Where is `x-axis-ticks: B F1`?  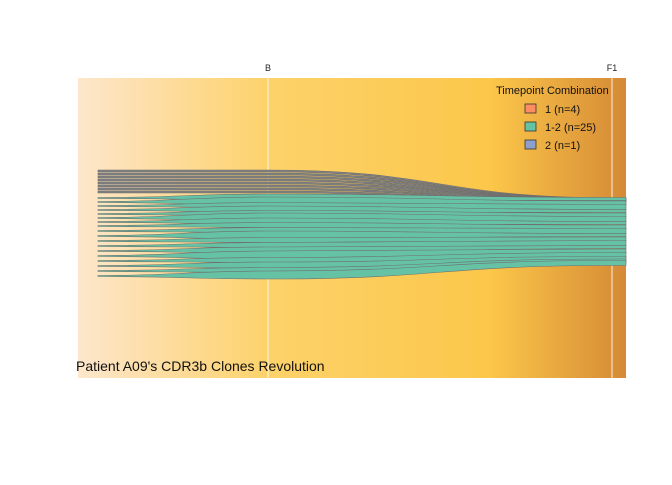
x-axis-ticks: B F1 is located at coordinates (441, 68).